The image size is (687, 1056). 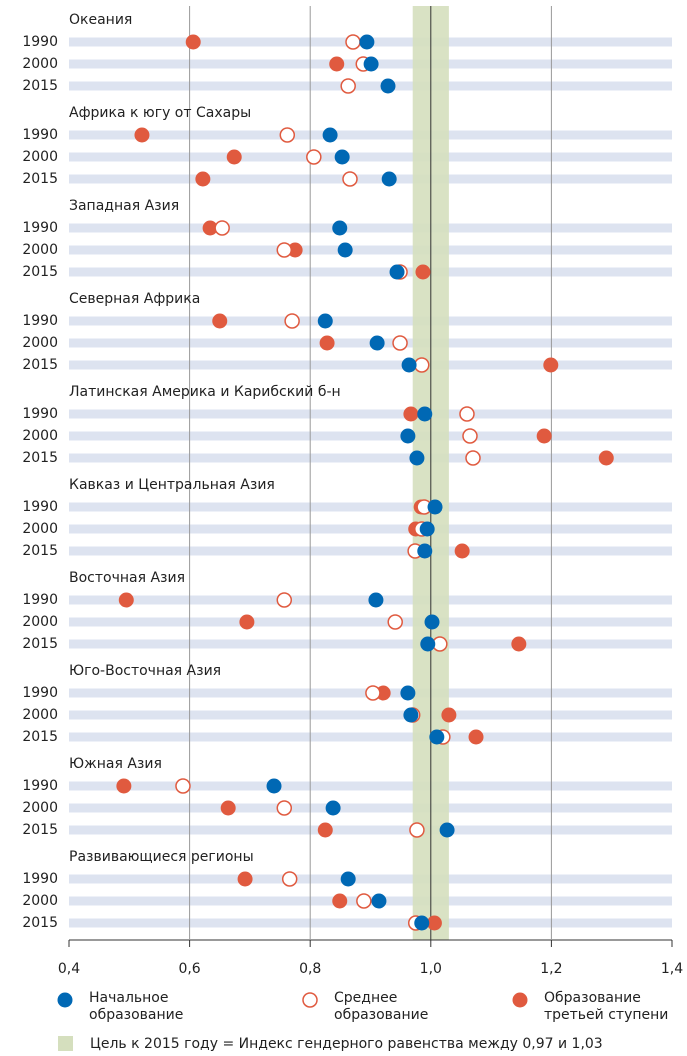 I want to click on legend-marker, so click(x=520, y=1000).